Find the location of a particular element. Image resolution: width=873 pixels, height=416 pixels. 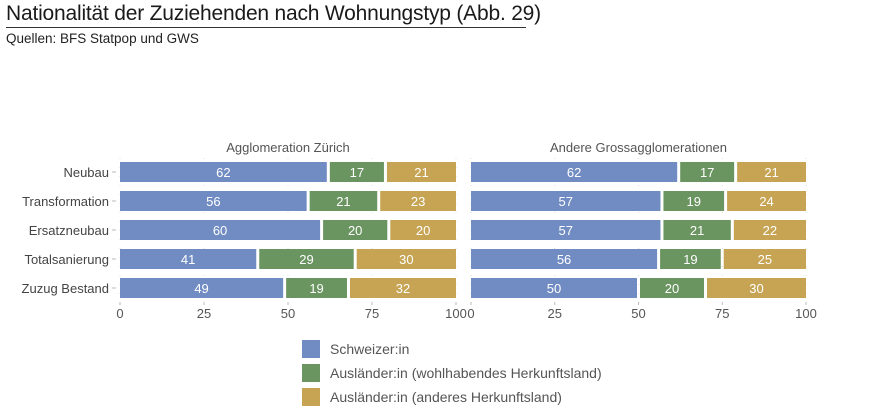

title-underline is located at coordinates (266, 27).